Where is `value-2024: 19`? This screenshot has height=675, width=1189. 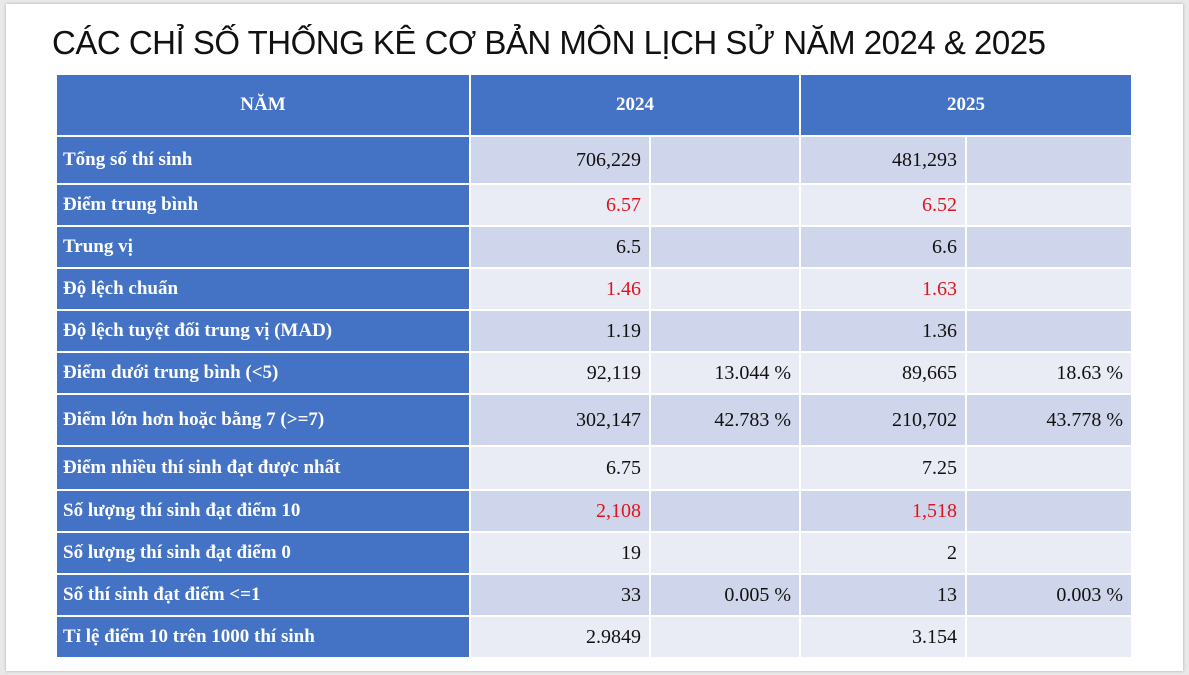
value-2024: 19 is located at coordinates (560, 553).